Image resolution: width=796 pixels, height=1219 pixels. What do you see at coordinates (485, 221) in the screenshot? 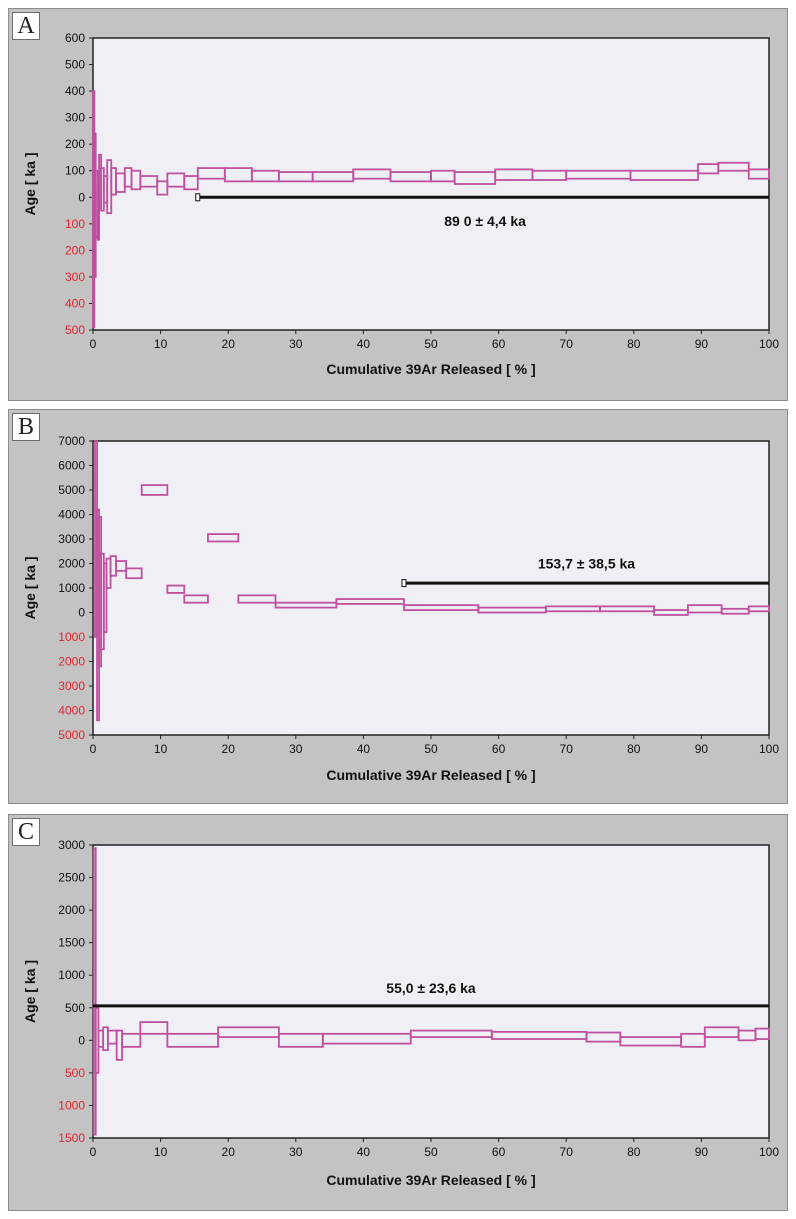
I see `plateau-age-label: 89 0 ± 4,4 ka` at bounding box center [485, 221].